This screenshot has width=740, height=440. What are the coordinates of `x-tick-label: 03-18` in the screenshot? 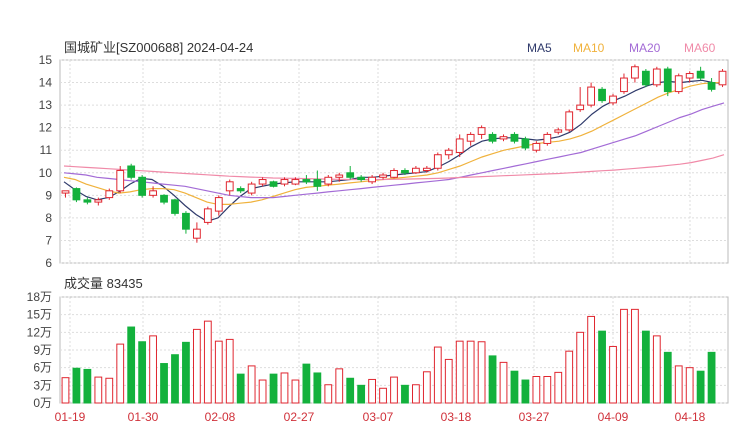 It's located at (456, 417).